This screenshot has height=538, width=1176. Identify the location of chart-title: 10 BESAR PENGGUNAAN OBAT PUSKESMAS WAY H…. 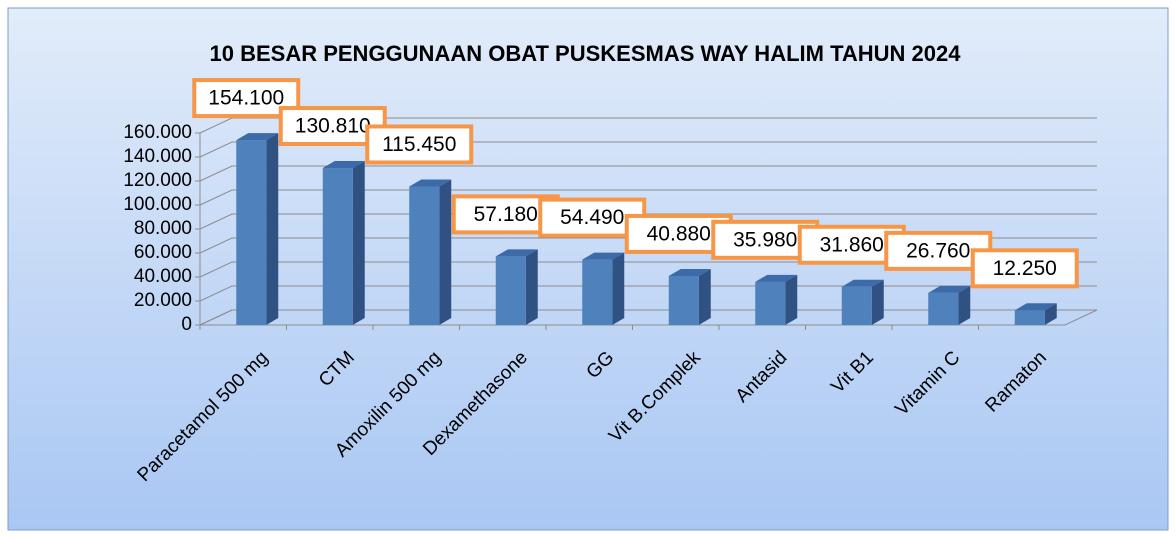
(586, 53).